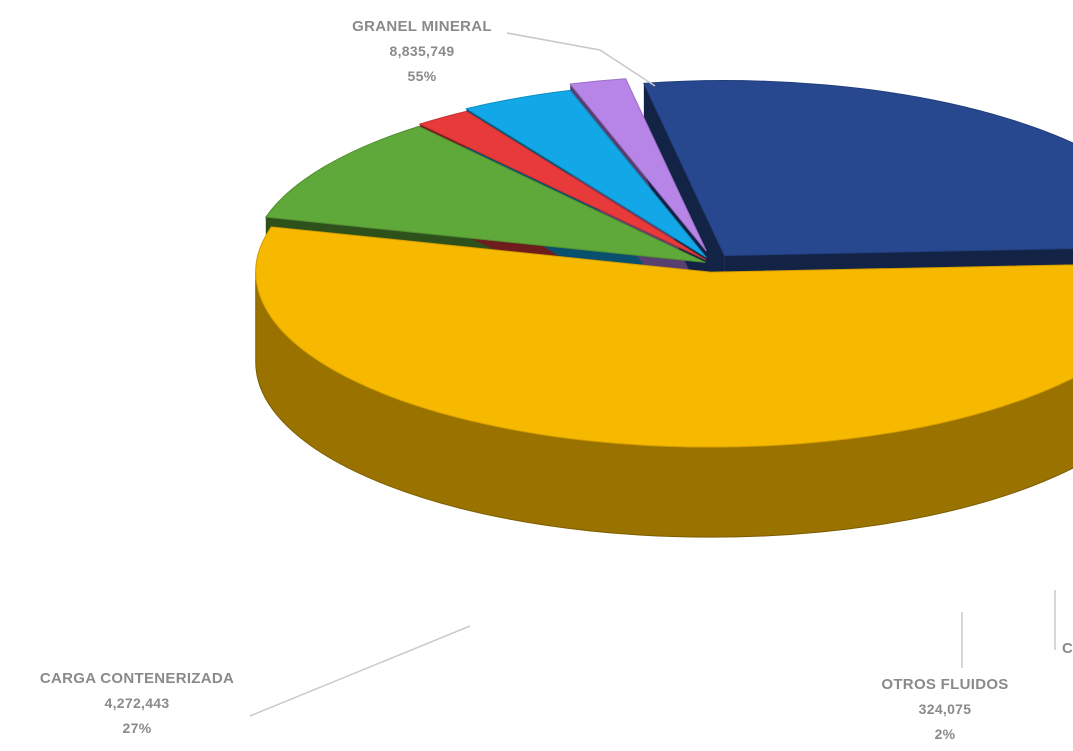 This screenshot has height=751, width=1073. What do you see at coordinates (858, 168) in the screenshot?
I see `pie-slice-carga-contenerizada` at bounding box center [858, 168].